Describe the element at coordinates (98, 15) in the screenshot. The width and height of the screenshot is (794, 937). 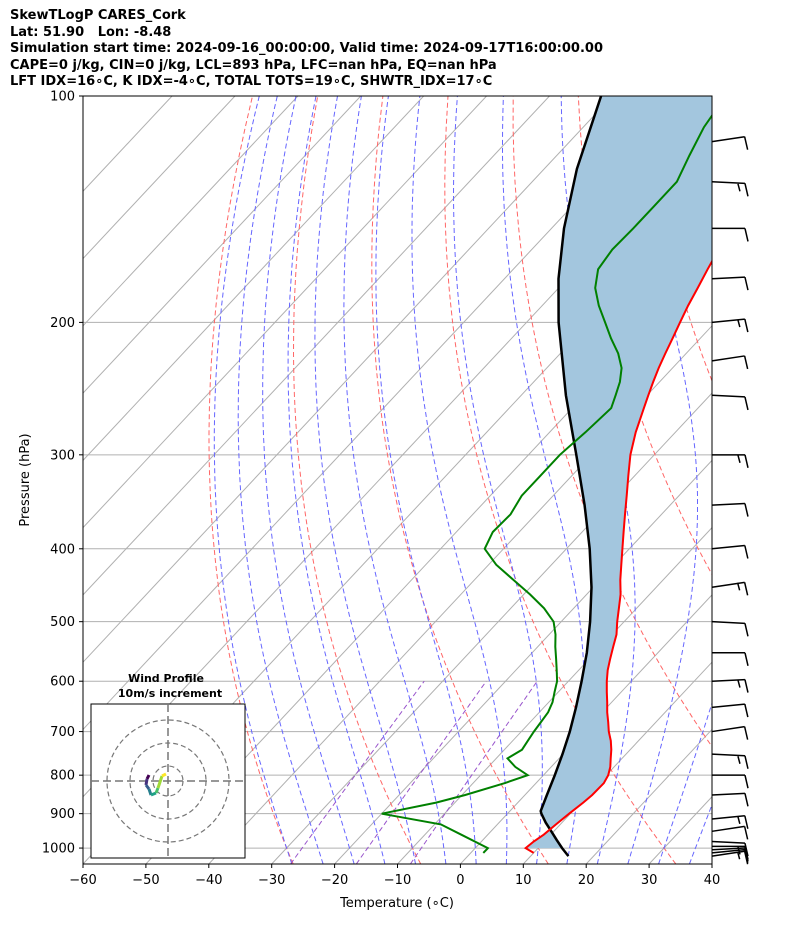
I see `title-line-station: SkewTLogP CARES_Cork` at that location.